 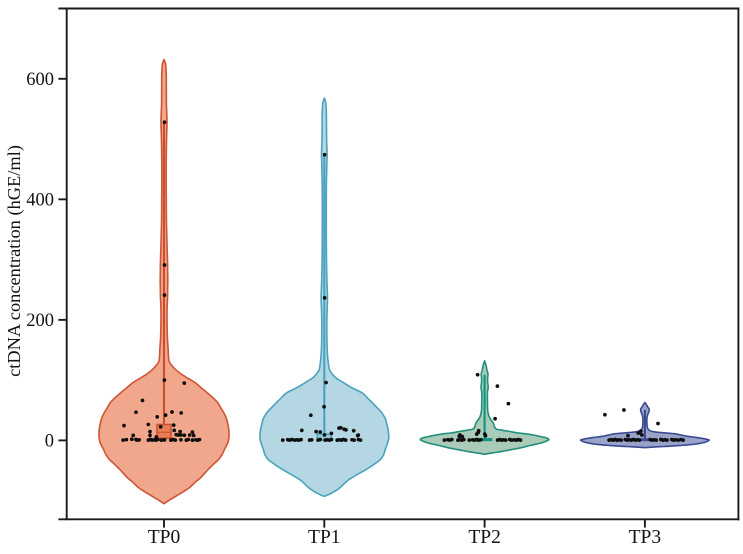 I want to click on x-tick-label-TP3: TP3, so click(x=645, y=537).